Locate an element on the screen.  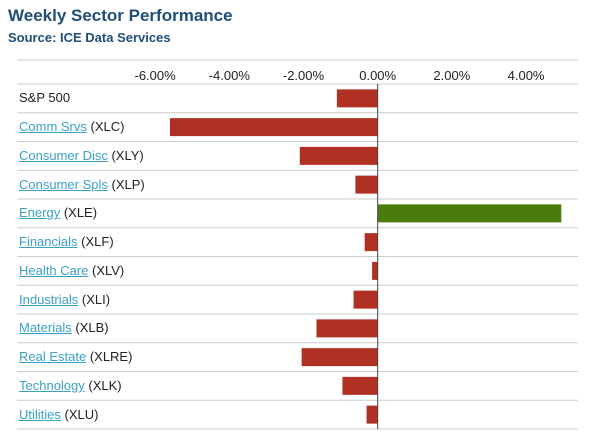
bar-materials-xlb is located at coordinates (347, 328).